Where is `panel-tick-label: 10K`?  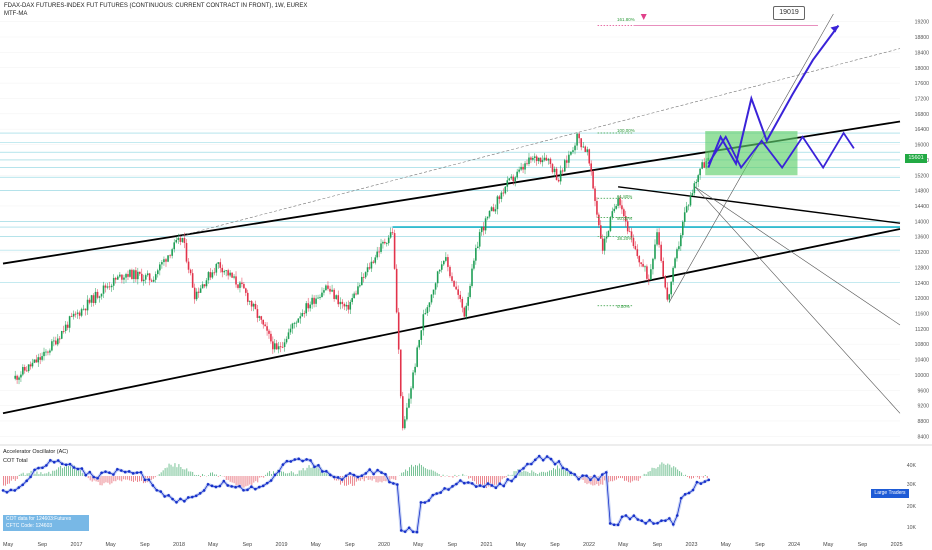 panel-tick-label: 10K is located at coordinates (912, 528).